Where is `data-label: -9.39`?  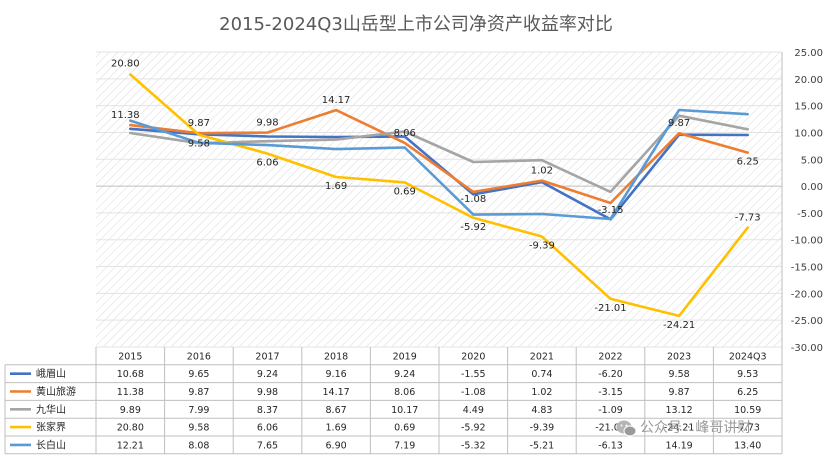
data-label: -9.39 is located at coordinates (542, 245).